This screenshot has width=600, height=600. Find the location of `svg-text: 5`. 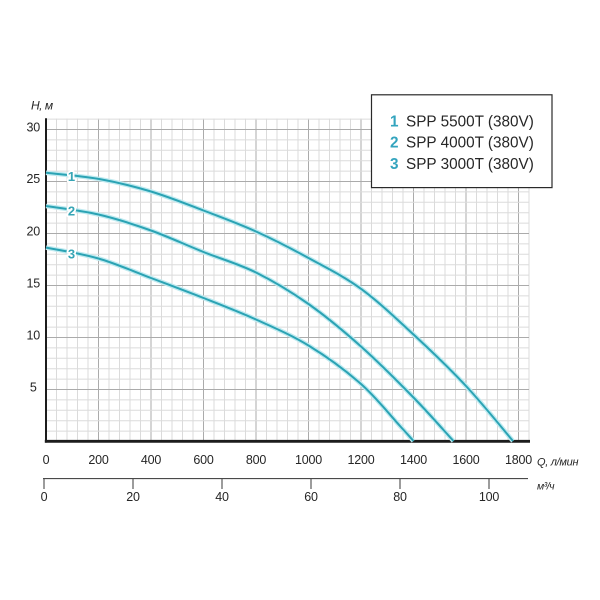

svg-text: 5 is located at coordinates (33, 388).